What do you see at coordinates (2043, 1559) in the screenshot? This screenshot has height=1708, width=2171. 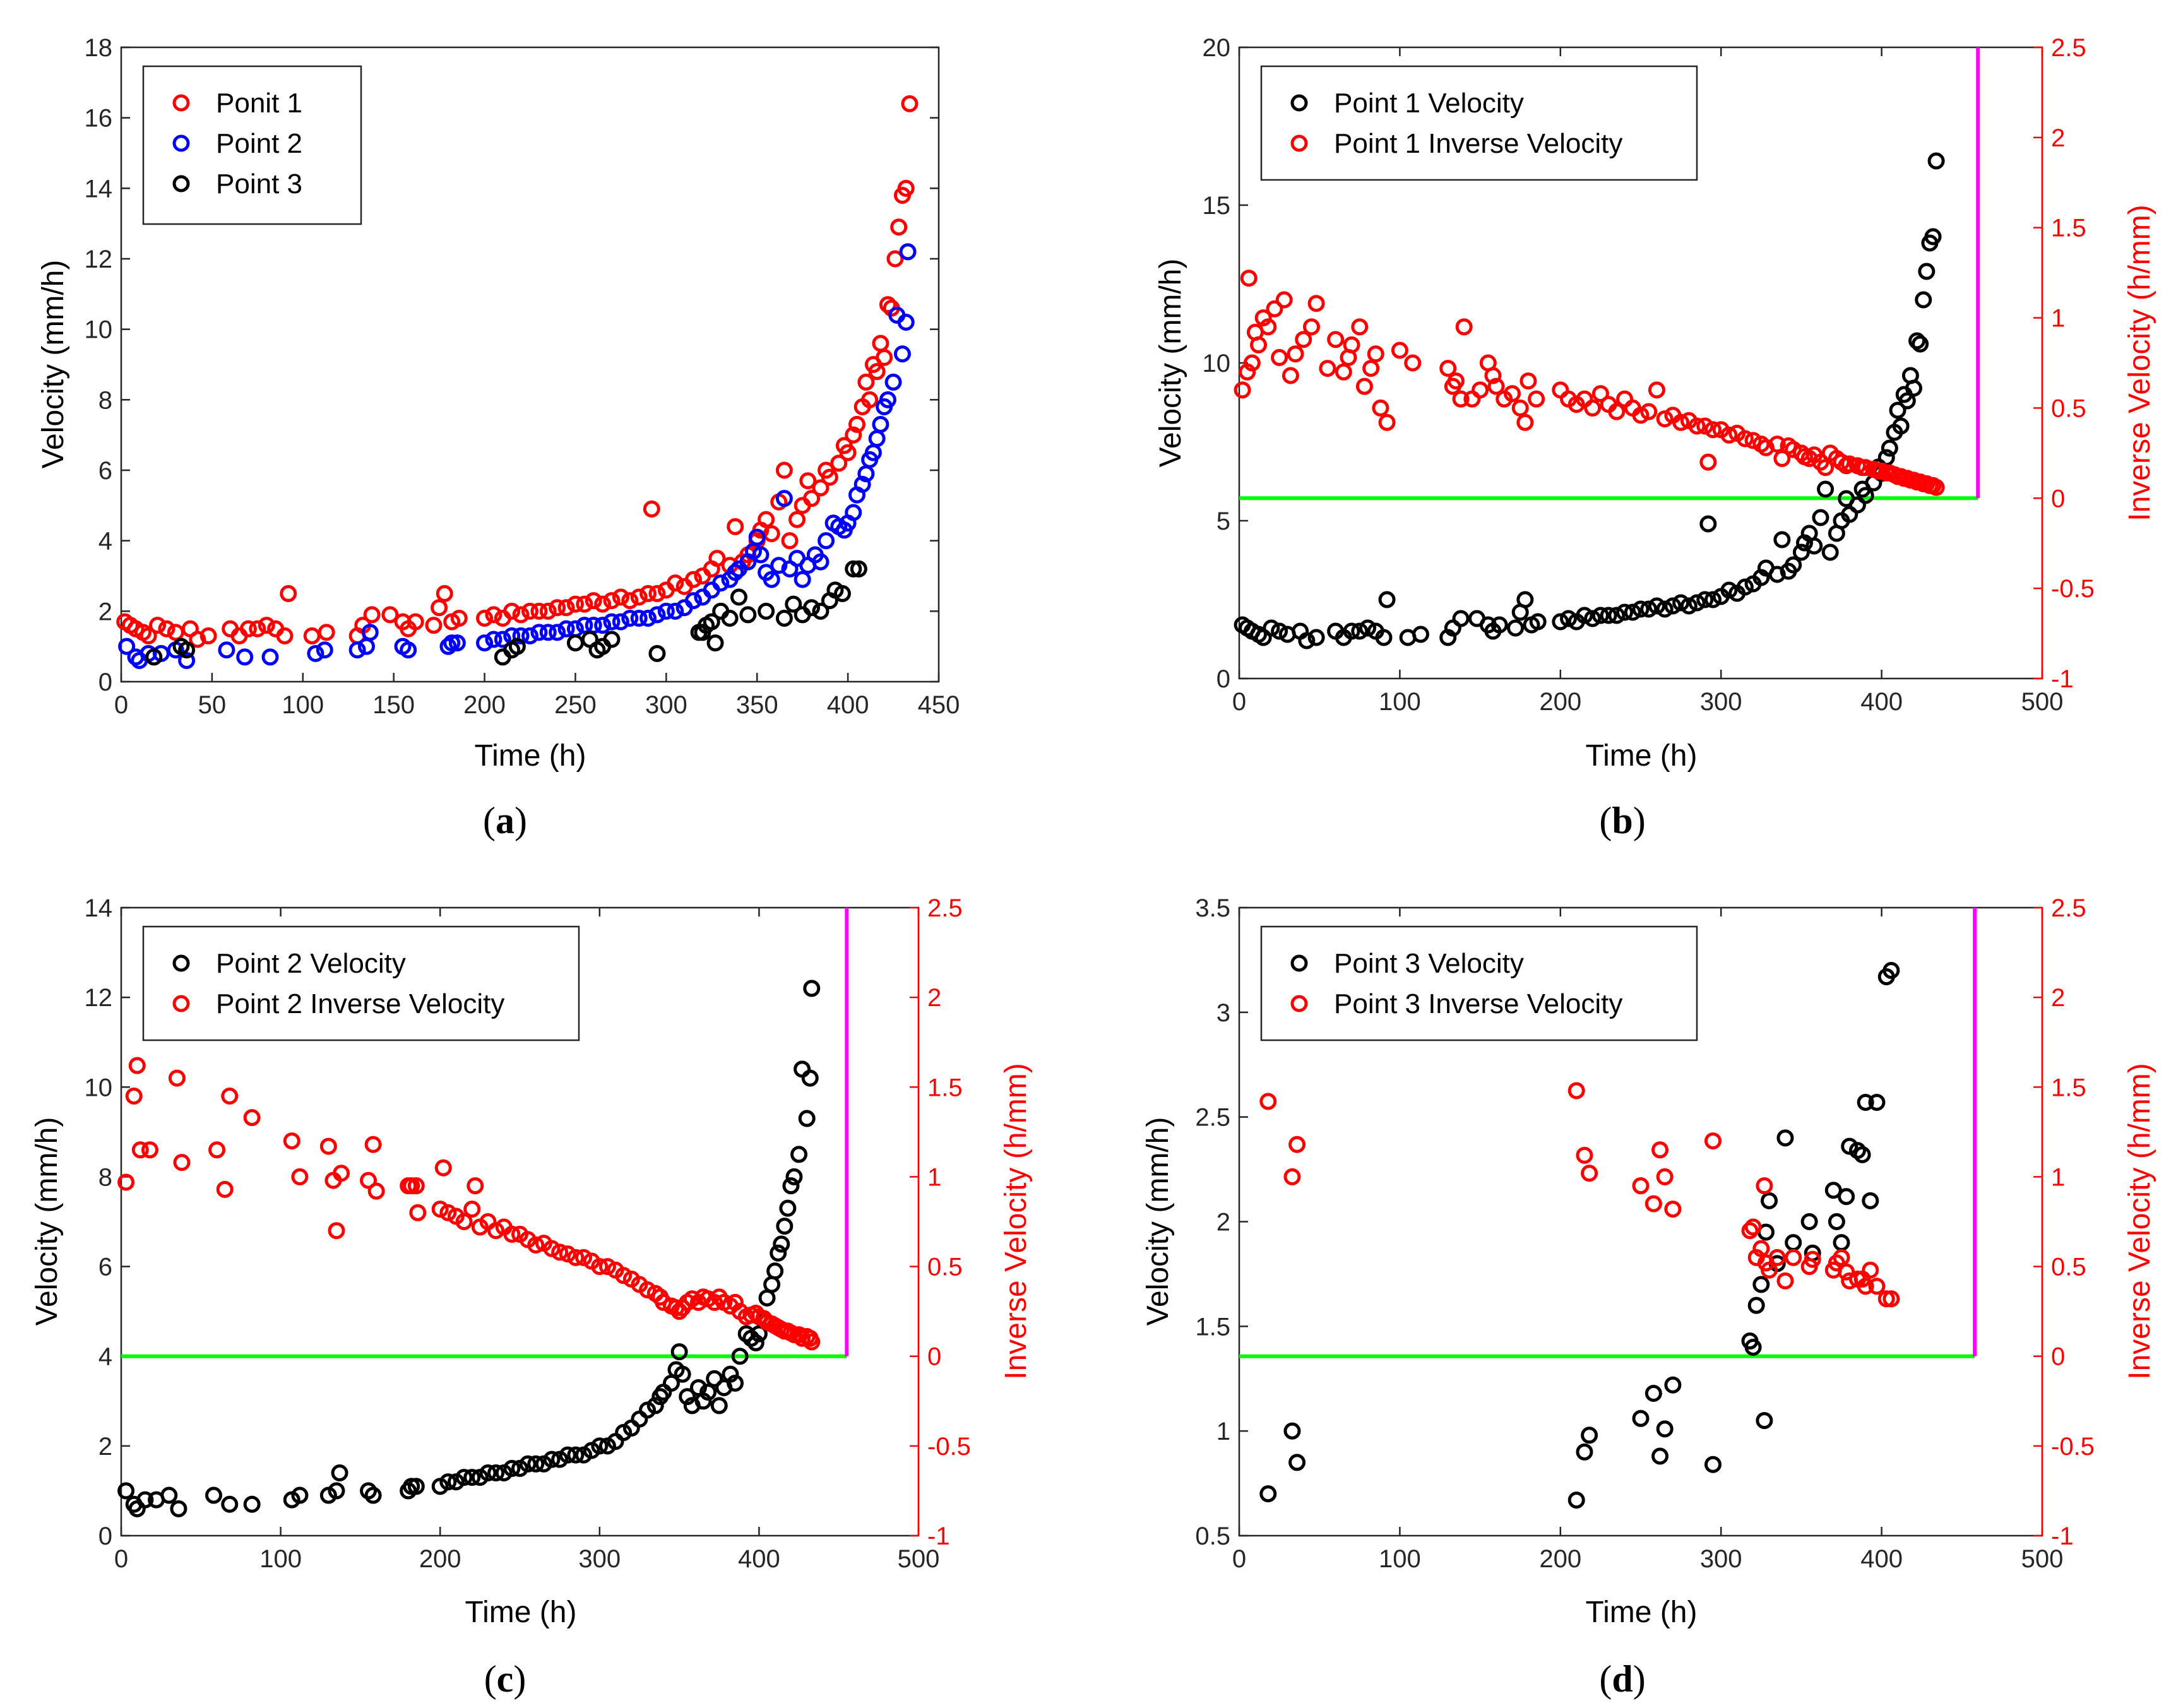 I see `x-tick-label: 500` at bounding box center [2043, 1559].